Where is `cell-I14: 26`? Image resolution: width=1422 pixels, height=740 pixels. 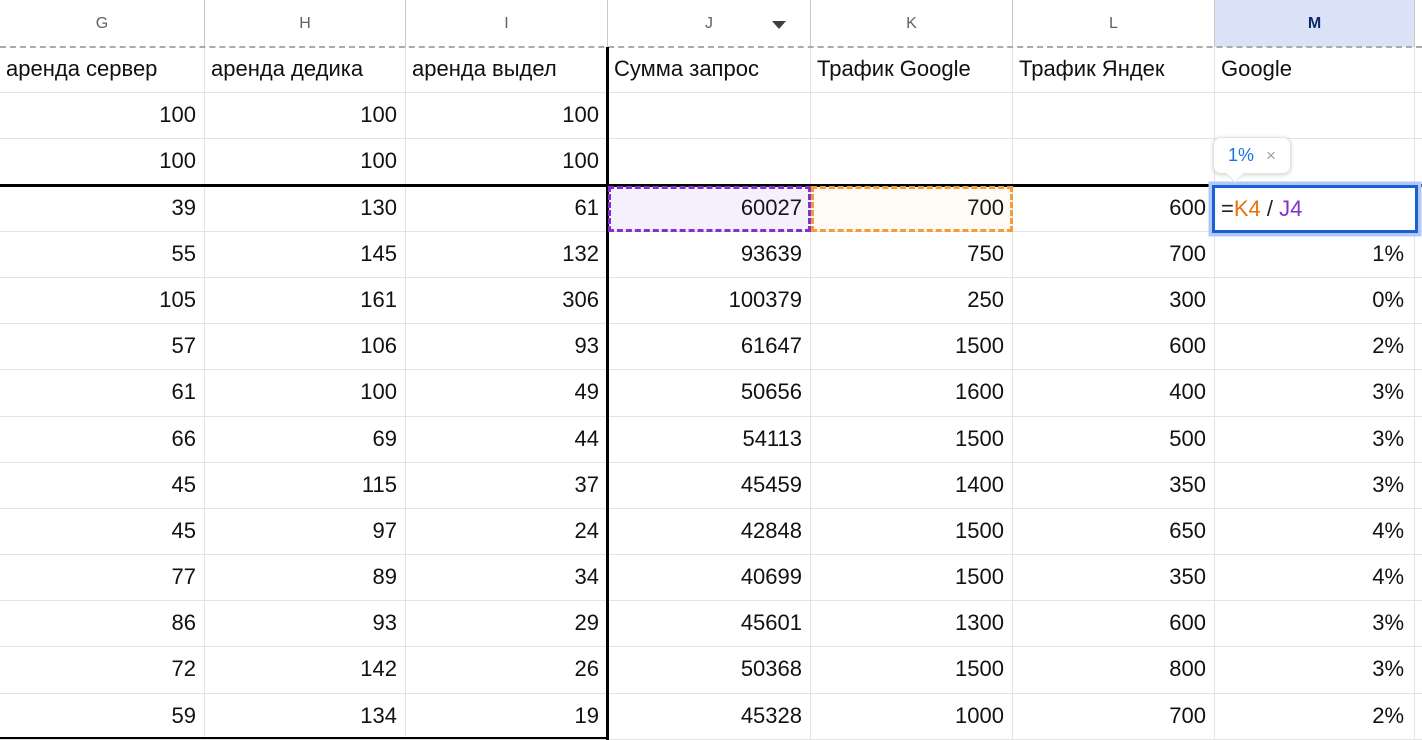 cell-I14: 26 is located at coordinates (507, 670).